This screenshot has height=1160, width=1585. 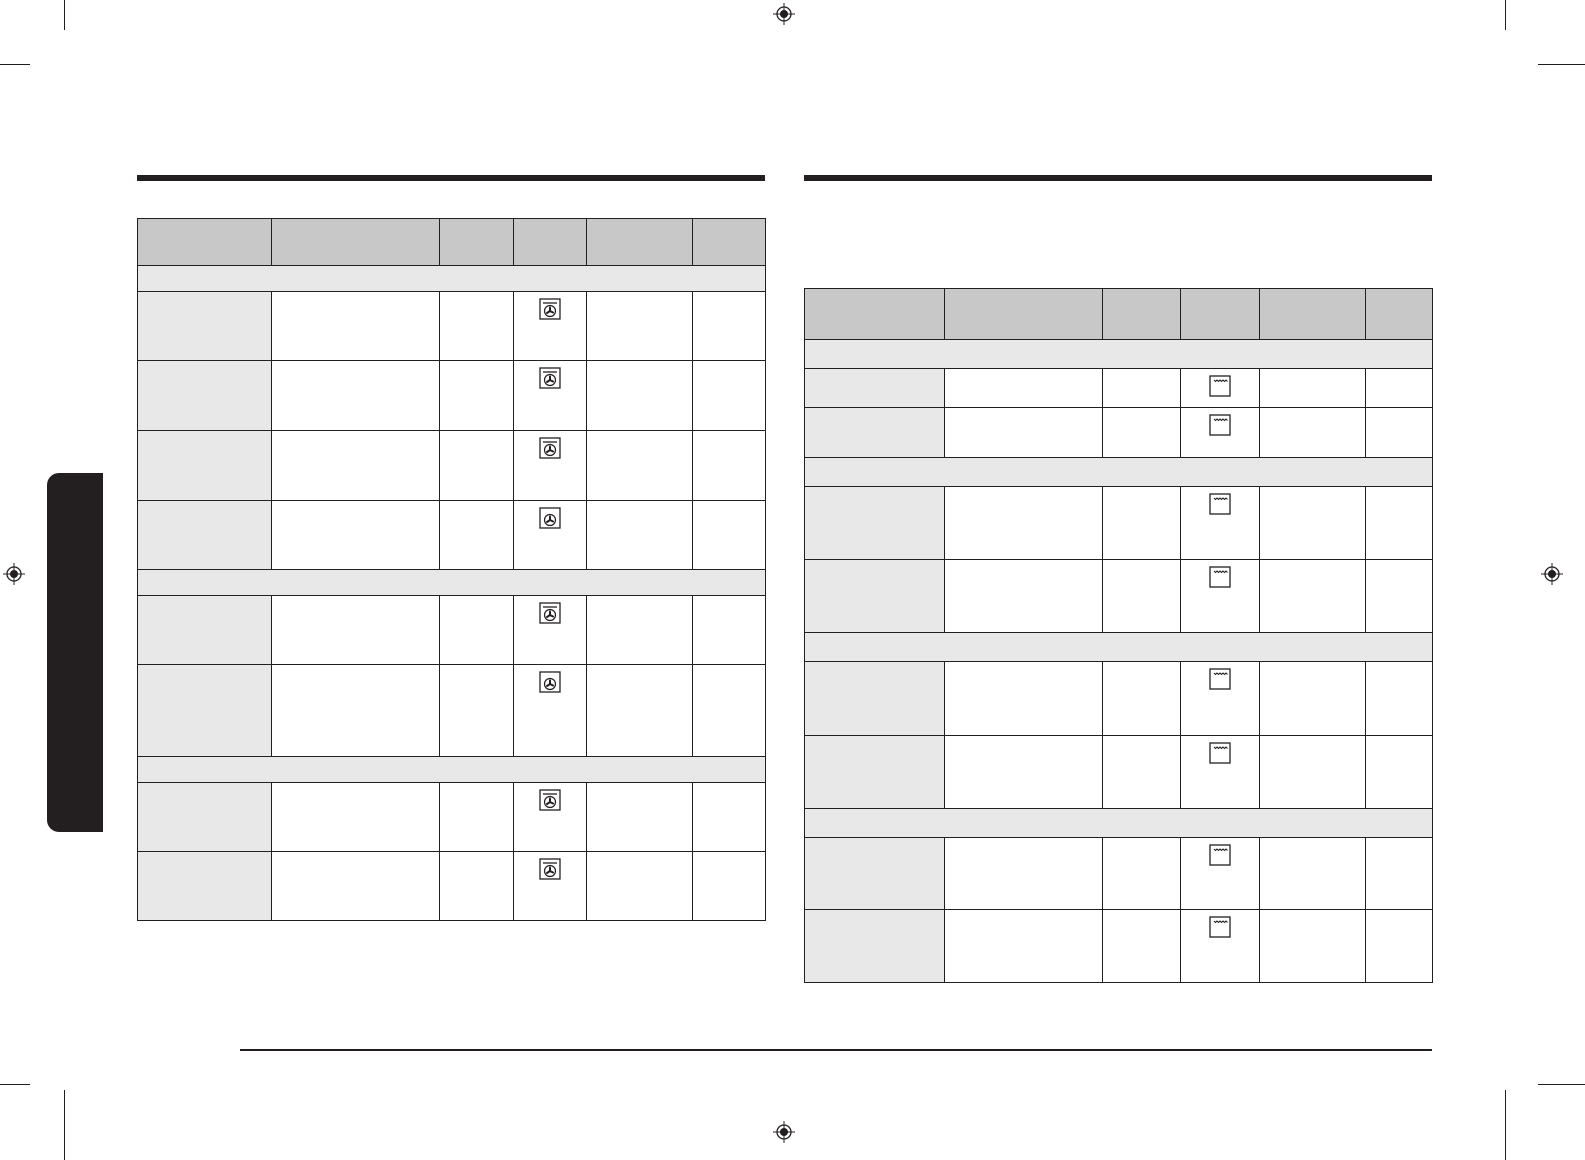 What do you see at coordinates (1118, 178) in the screenshot?
I see `right-section-rule` at bounding box center [1118, 178].